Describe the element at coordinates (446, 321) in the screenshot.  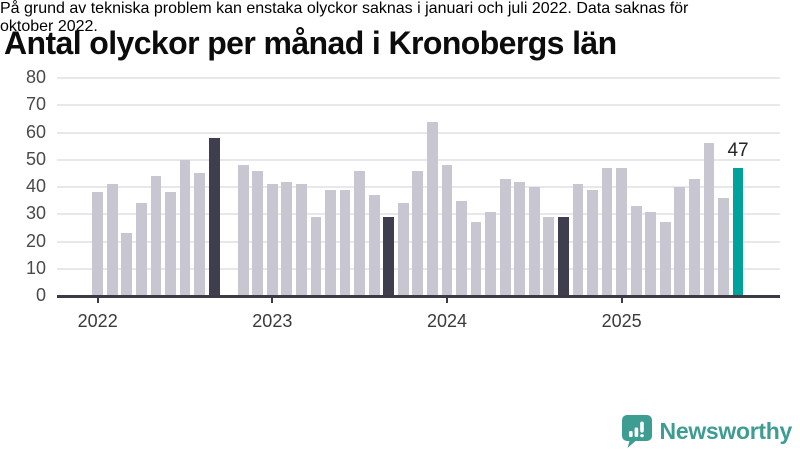
I see `x-axis-year-label-2024: 2024` at that location.